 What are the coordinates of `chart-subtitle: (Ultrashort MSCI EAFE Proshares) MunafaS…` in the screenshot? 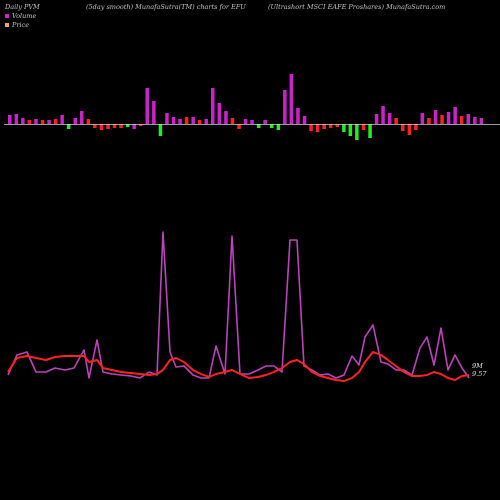 It's located at (357, 7).